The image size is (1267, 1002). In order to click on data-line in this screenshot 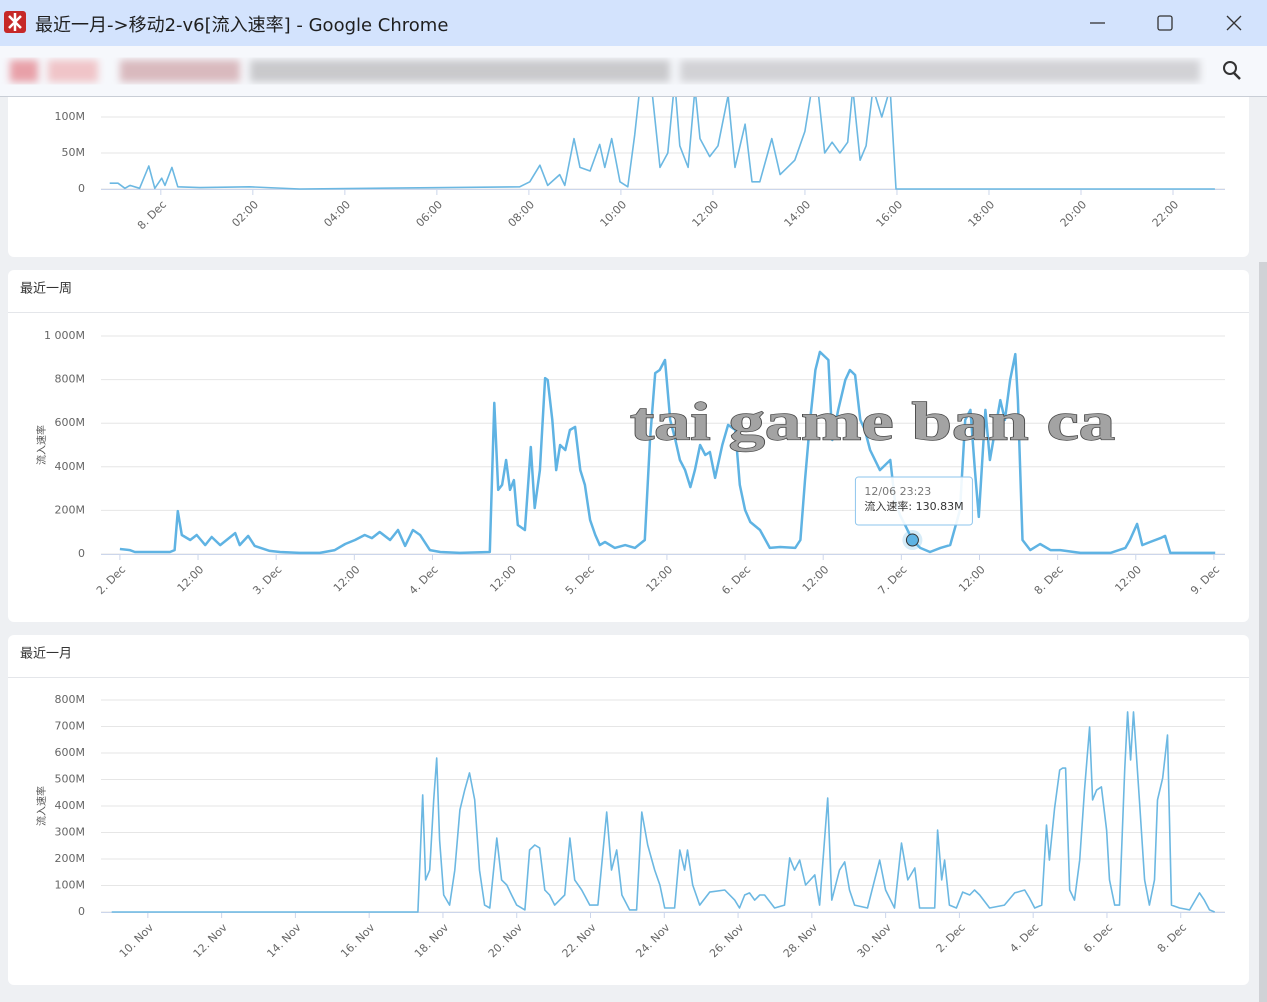, I will do `click(662, 135)`.